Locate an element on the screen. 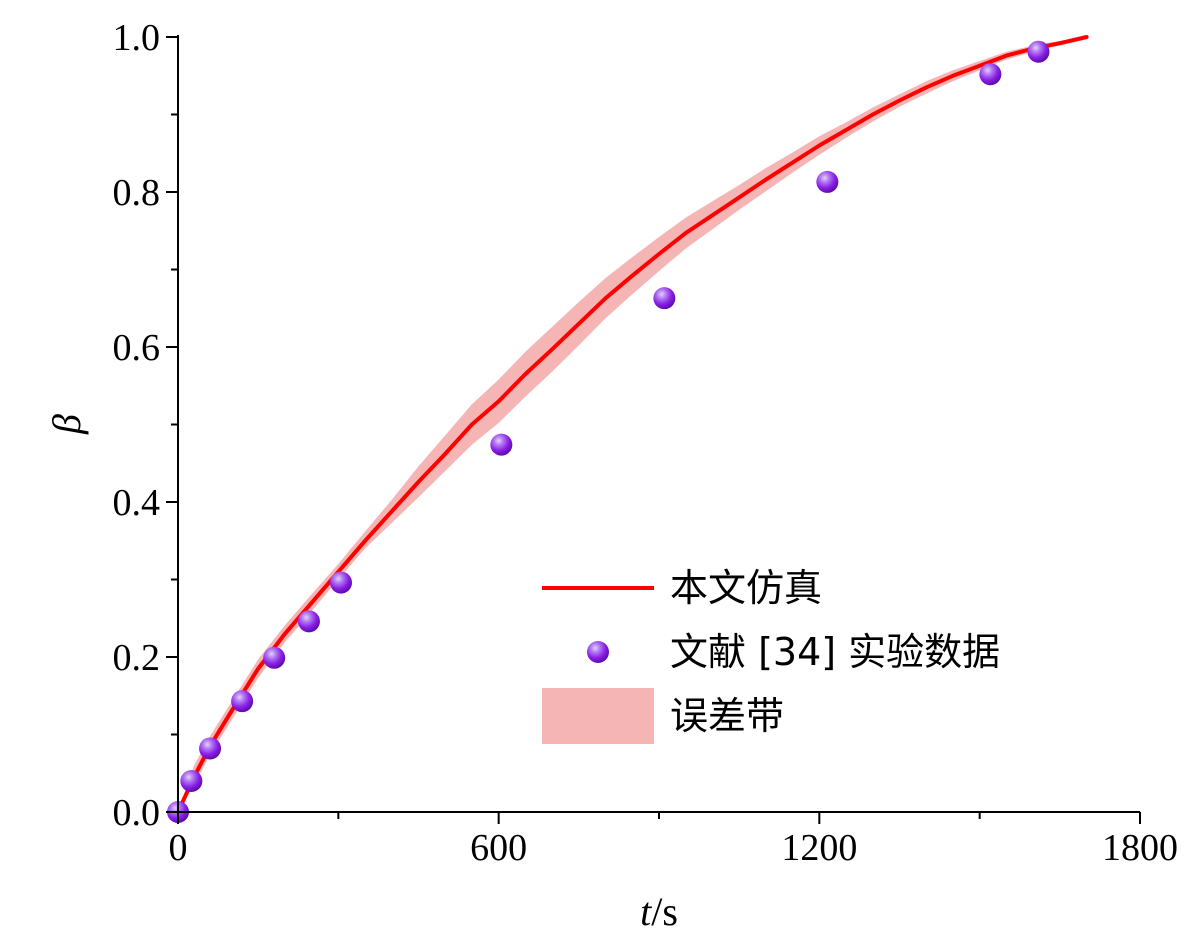  y-axis-title: β is located at coordinates (66, 424).